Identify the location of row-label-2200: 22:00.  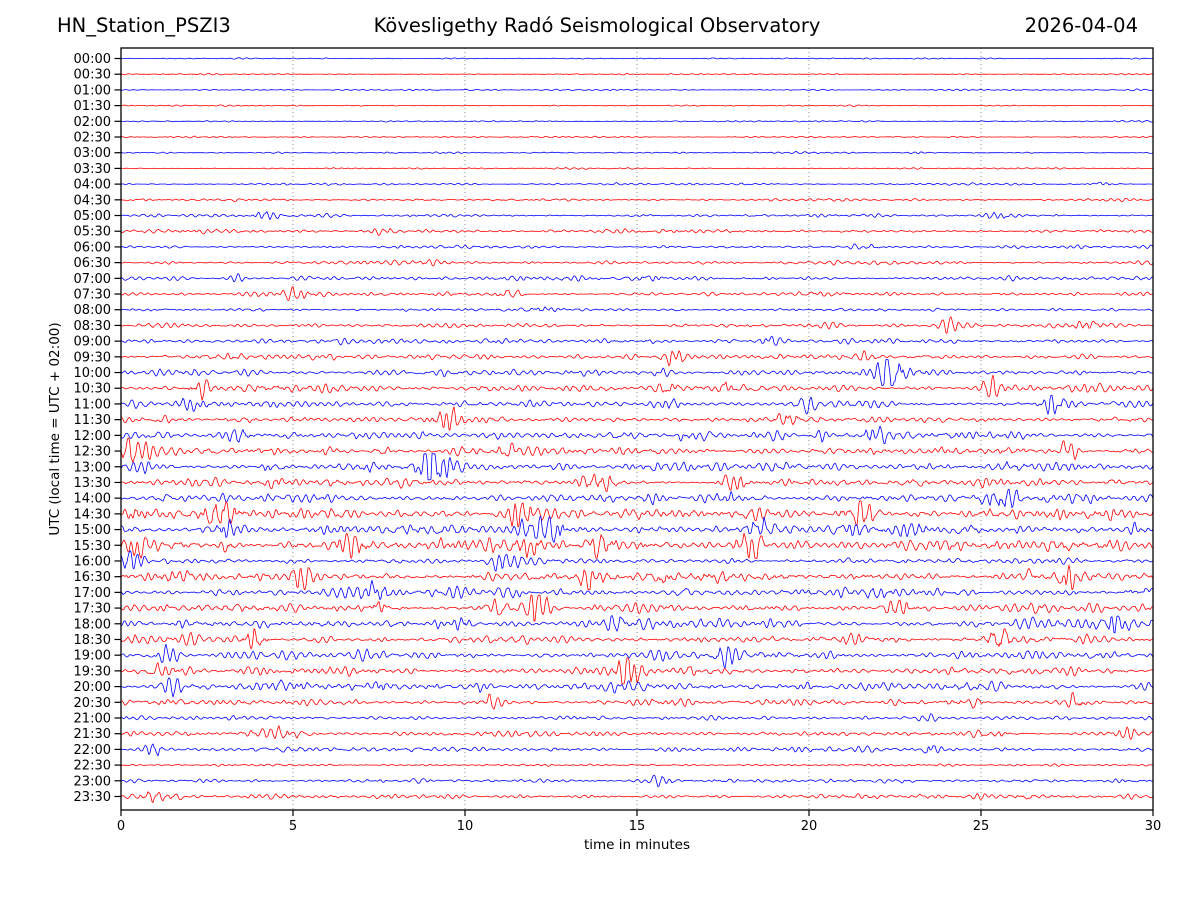
(92, 750).